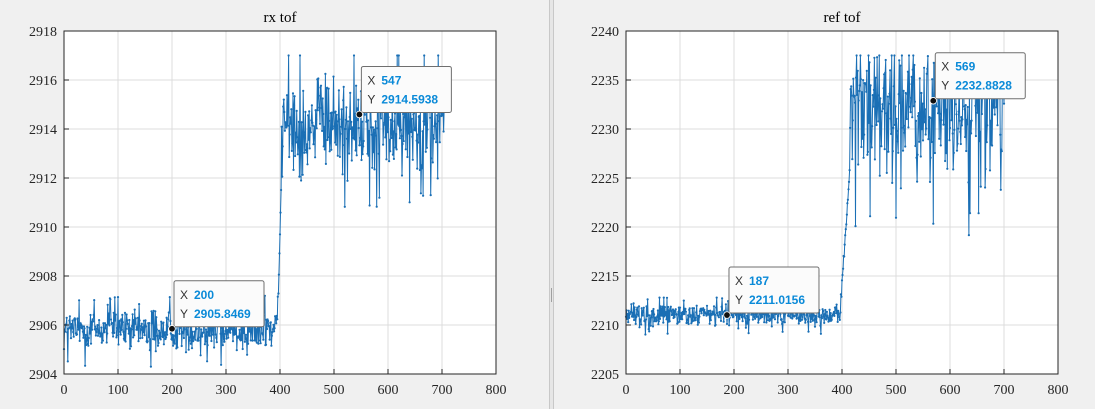 The height and width of the screenshot is (409, 1095). What do you see at coordinates (442, 390) in the screenshot?
I see `x-tick-label: 700` at bounding box center [442, 390].